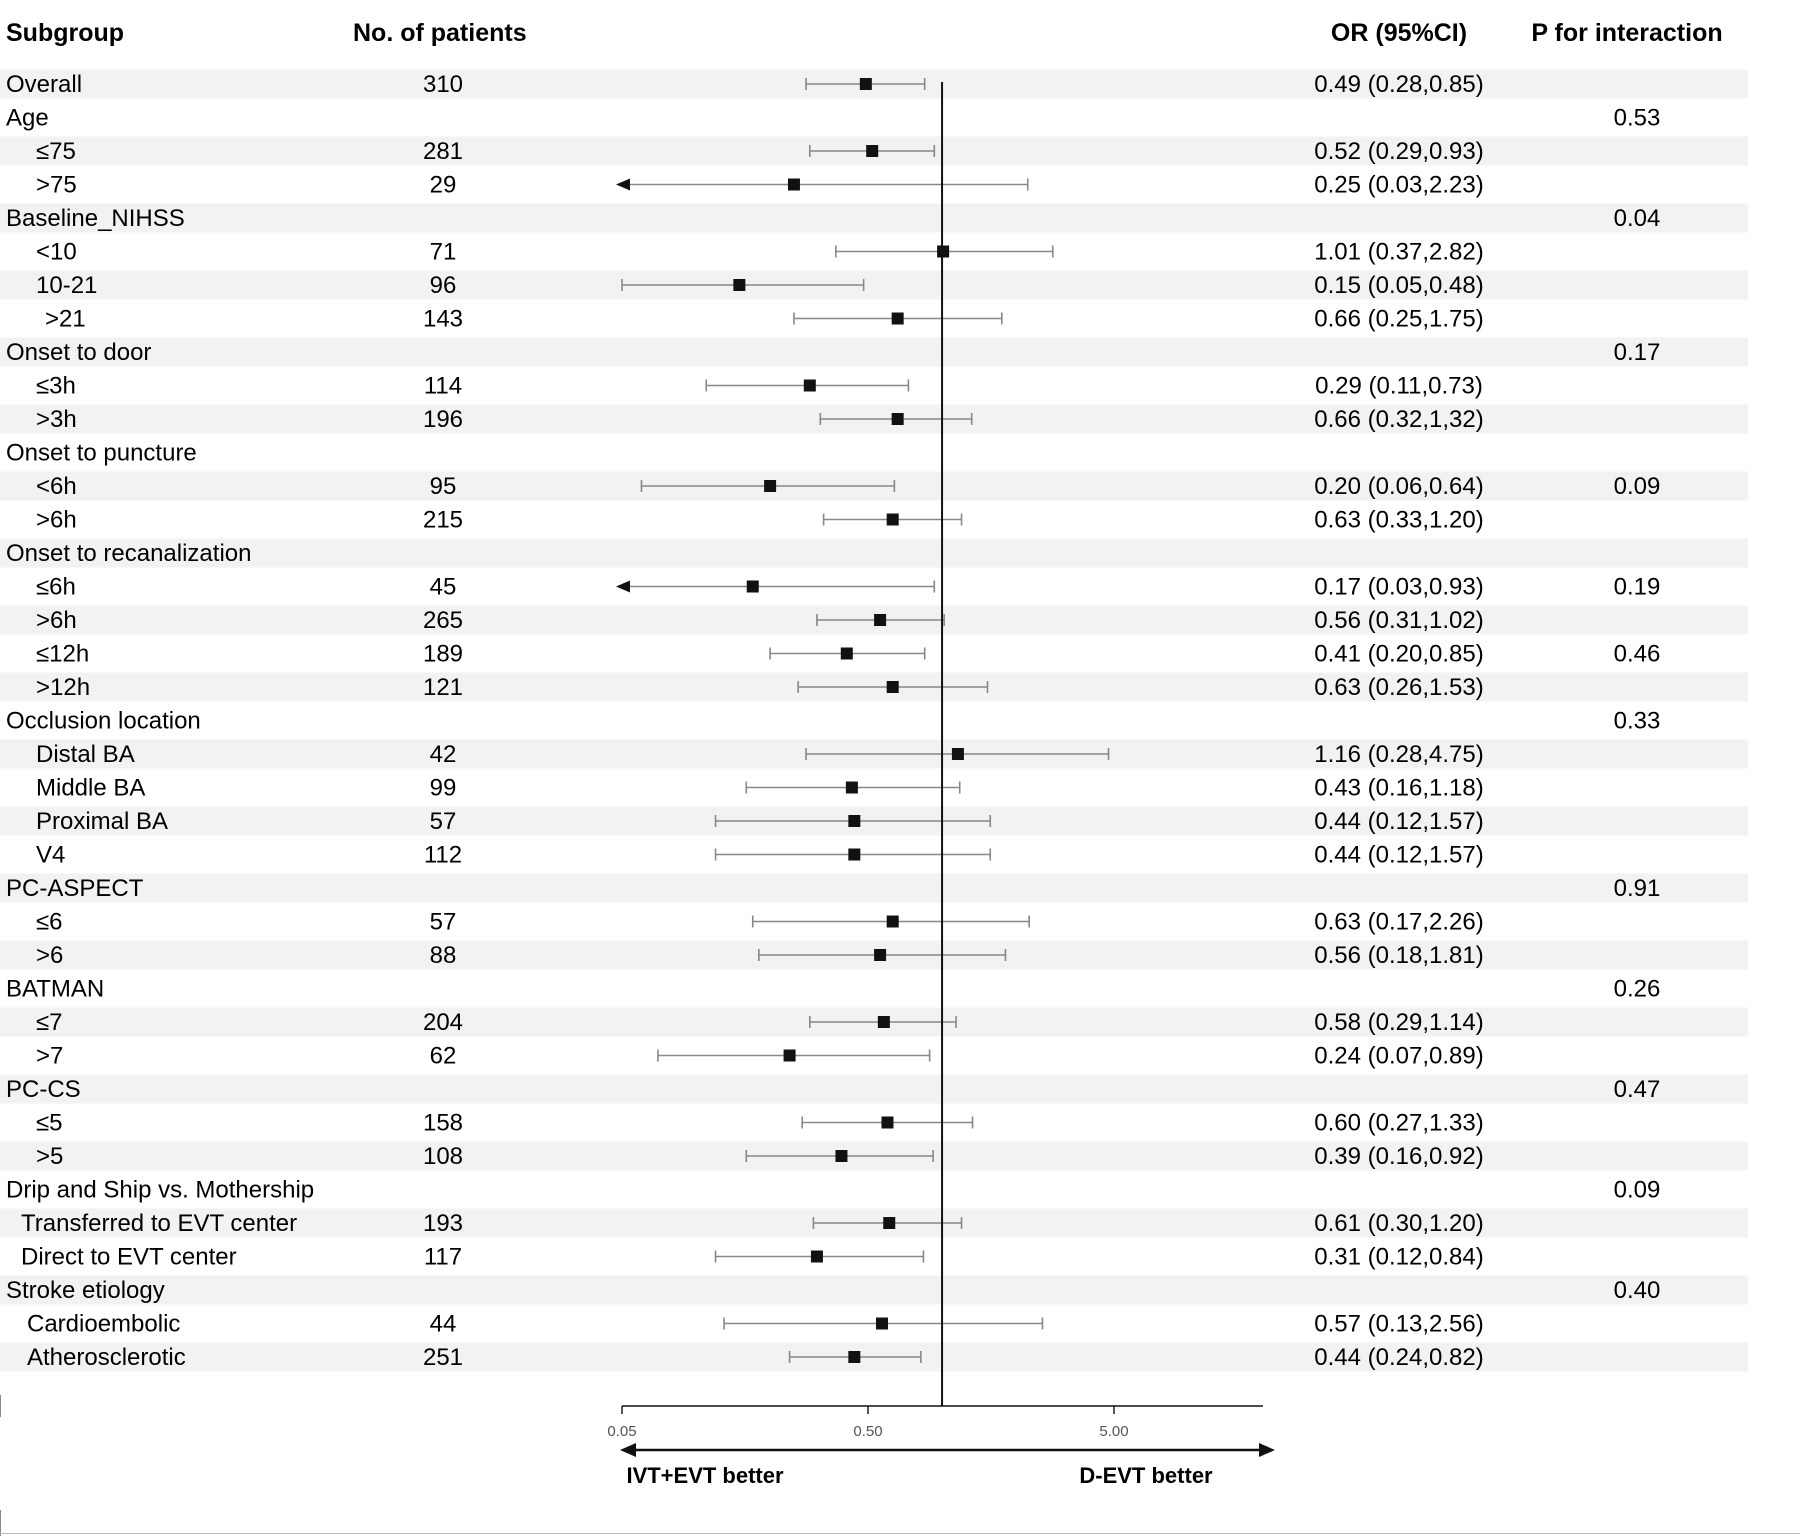 This screenshot has width=1800, height=1536. Describe the element at coordinates (101, 453) in the screenshot. I see `row-label: Onset to puncture` at that location.